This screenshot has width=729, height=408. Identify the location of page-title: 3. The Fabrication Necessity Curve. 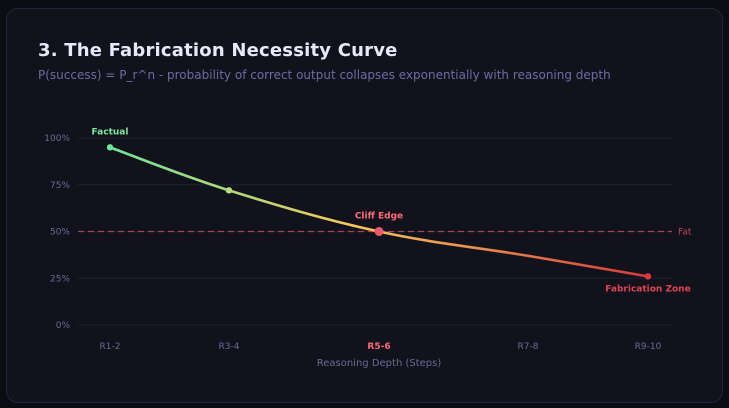
(218, 50).